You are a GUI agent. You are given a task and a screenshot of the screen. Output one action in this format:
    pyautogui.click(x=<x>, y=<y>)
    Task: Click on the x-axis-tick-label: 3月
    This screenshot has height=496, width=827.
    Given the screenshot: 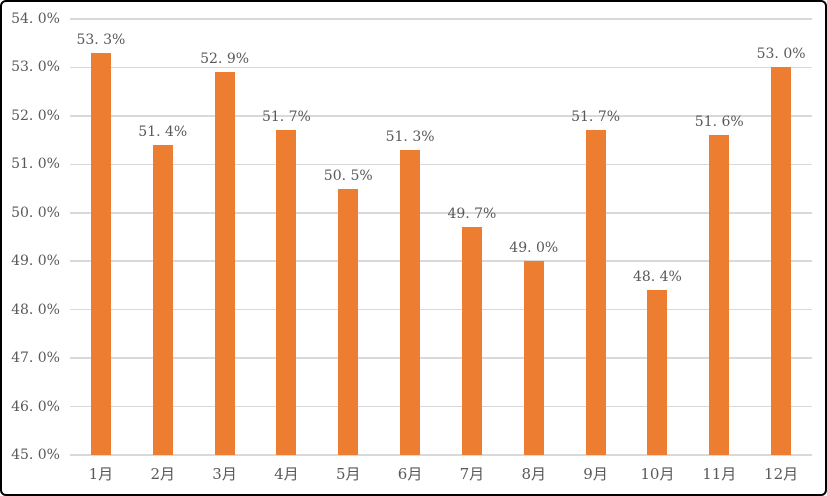 What is the action you would take?
    pyautogui.click(x=224, y=474)
    